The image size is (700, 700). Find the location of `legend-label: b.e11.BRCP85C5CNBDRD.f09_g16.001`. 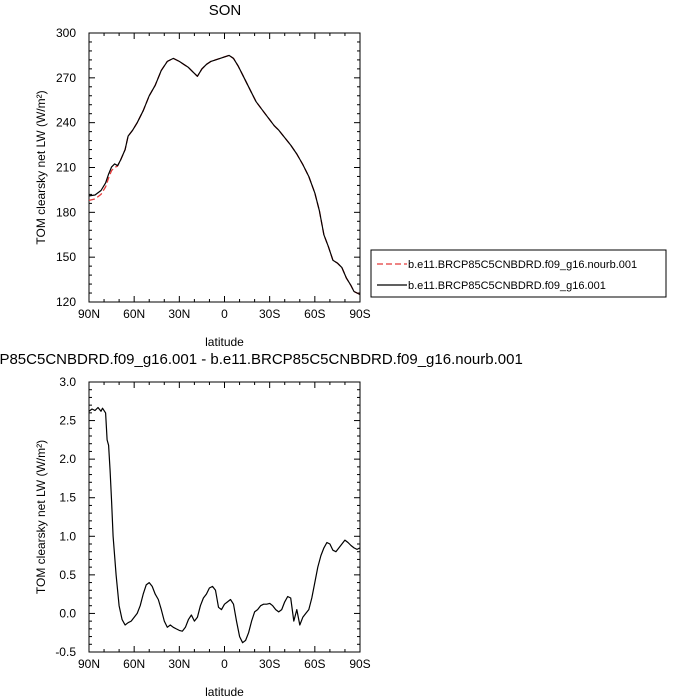

legend-label: b.e11.BRCP85C5CNBDRD.f09_g16.001 is located at coordinates (507, 286).